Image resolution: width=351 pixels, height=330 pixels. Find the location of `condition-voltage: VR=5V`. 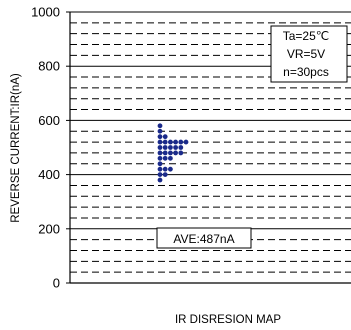

condition-voltage: VR=5V is located at coordinates (306, 54).